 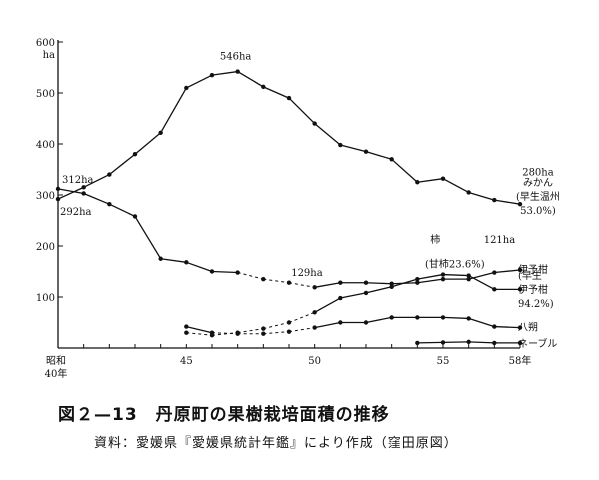 I want to click on figure-source: 資料：愛媛県『愛媛県統計年鑑』により作成（窪田原図）, so click(x=276, y=443).